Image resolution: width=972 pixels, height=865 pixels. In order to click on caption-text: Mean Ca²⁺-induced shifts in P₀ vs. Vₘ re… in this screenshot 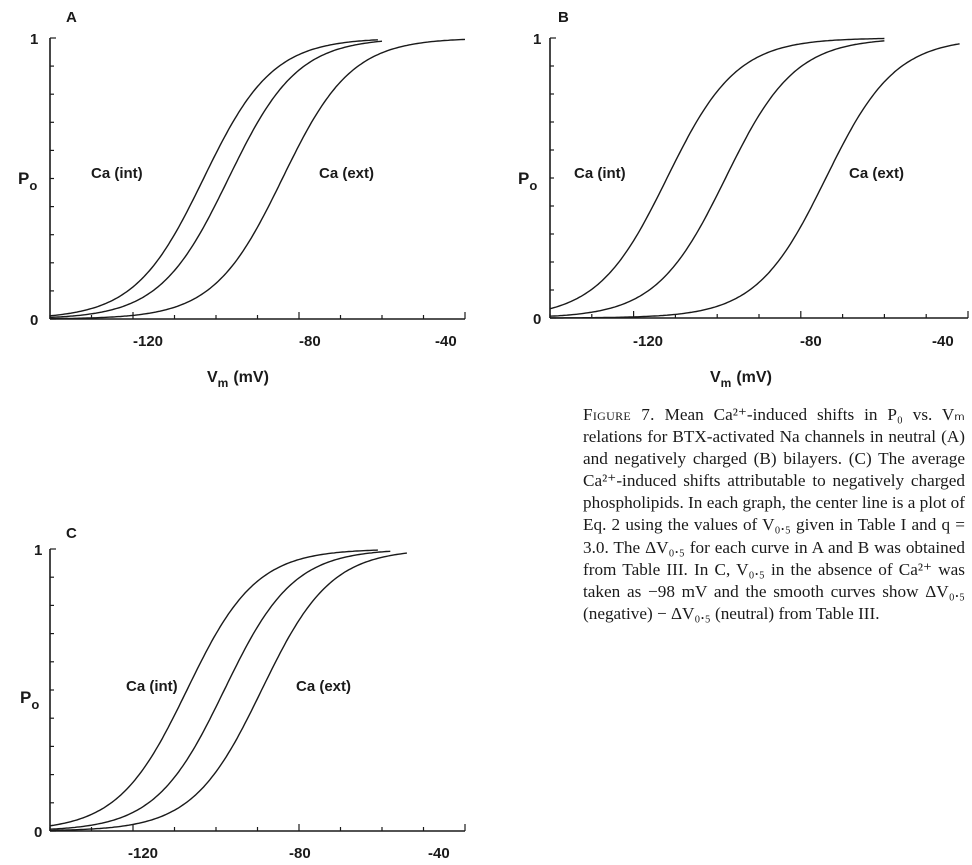, I will do `click(774, 514)`.